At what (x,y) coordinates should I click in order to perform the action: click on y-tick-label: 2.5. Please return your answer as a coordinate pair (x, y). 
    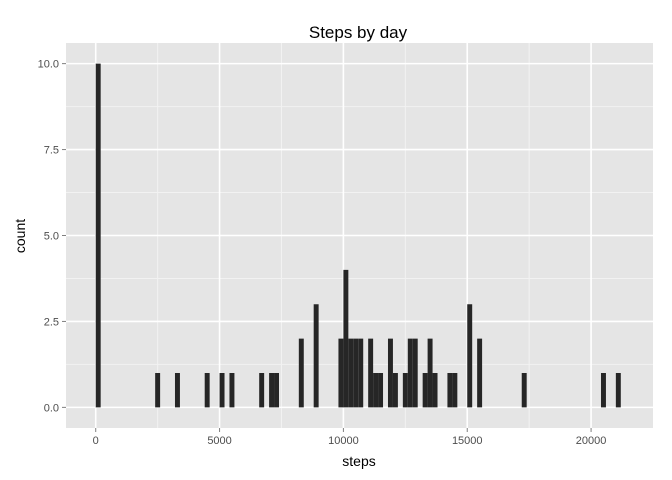
    Looking at the image, I should click on (51, 322).